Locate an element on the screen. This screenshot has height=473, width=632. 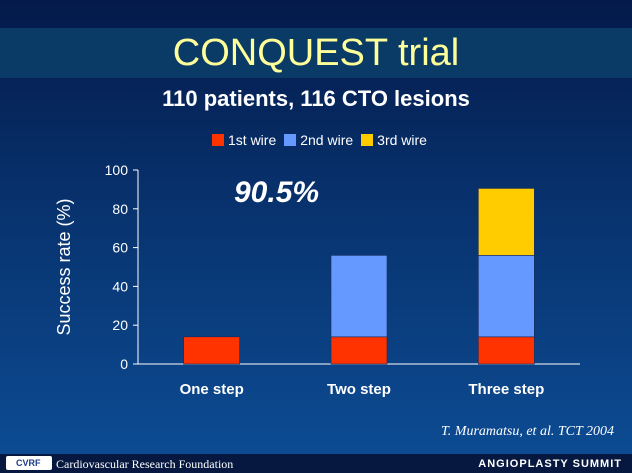
legend-item-second-wire: 2nd wire is located at coordinates (318, 140).